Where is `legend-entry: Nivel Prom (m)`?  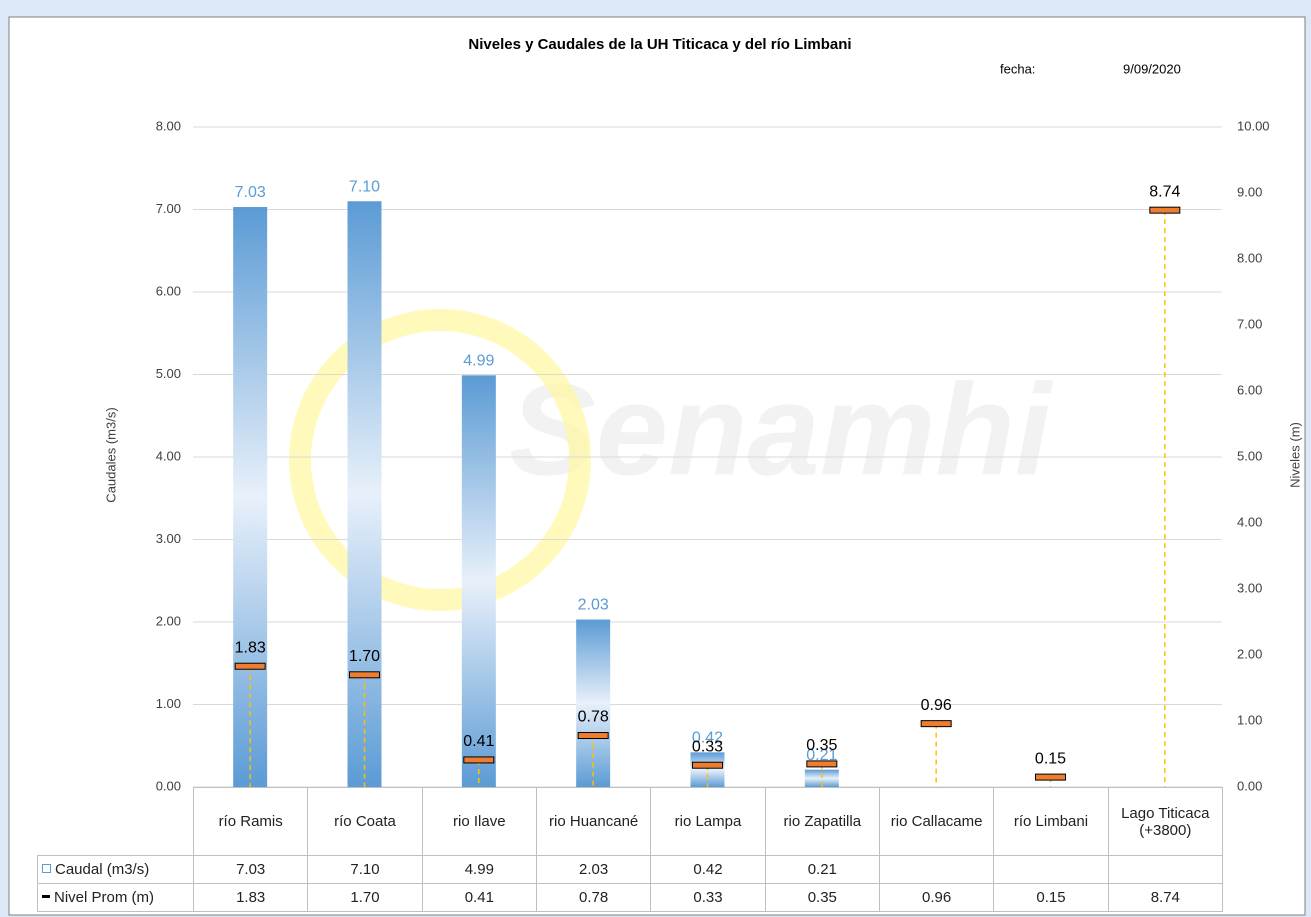
legend-entry: Nivel Prom (m) is located at coordinates (115, 897).